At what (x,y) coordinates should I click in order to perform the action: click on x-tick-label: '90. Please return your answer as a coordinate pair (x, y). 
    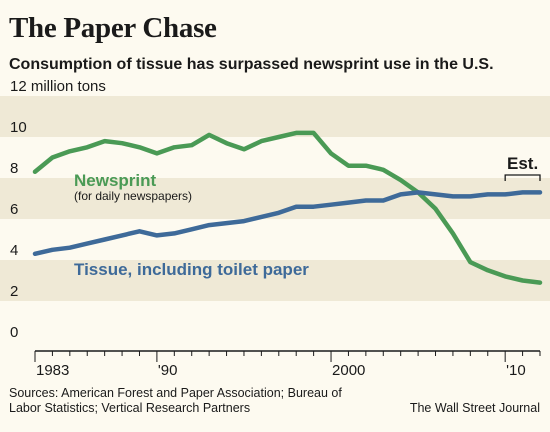
    Looking at the image, I should click on (168, 370).